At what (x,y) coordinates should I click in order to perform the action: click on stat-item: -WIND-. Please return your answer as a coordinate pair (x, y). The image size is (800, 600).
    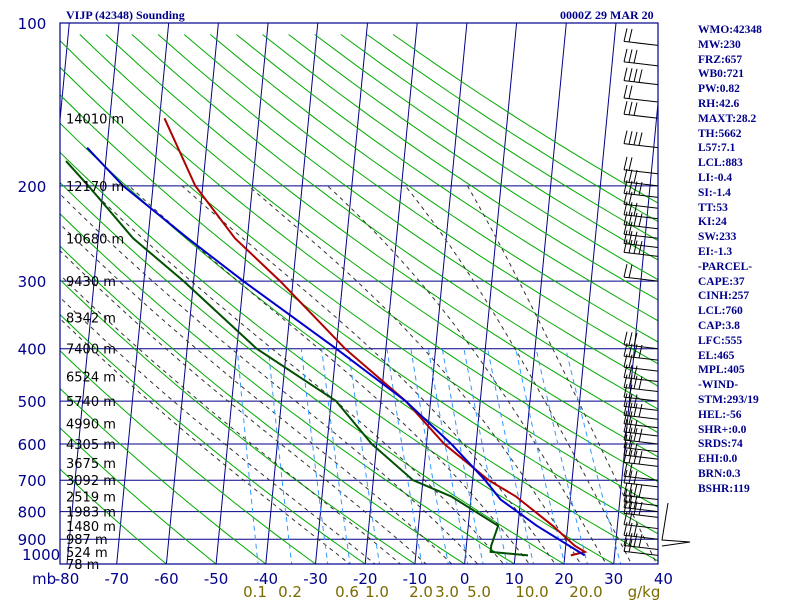
    Looking at the image, I should click on (718, 385).